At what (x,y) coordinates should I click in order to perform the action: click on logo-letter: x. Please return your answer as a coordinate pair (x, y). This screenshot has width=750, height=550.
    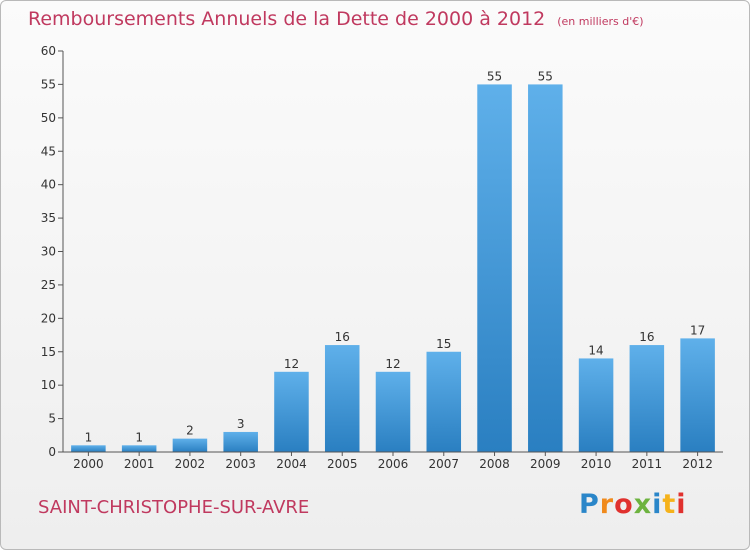
    Looking at the image, I should click on (643, 504).